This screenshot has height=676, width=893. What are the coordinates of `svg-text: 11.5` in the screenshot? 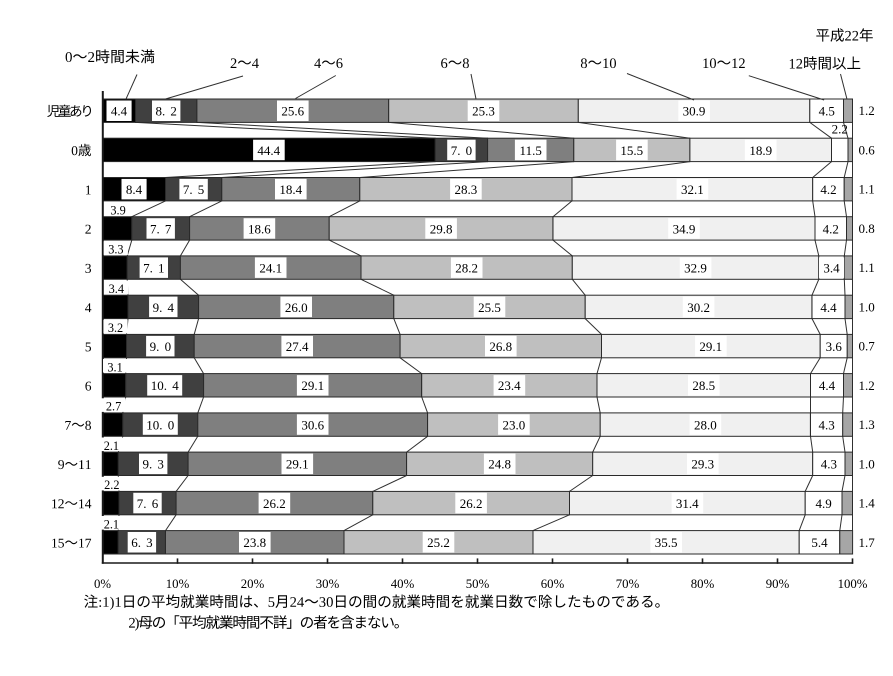 It's located at (531, 150).